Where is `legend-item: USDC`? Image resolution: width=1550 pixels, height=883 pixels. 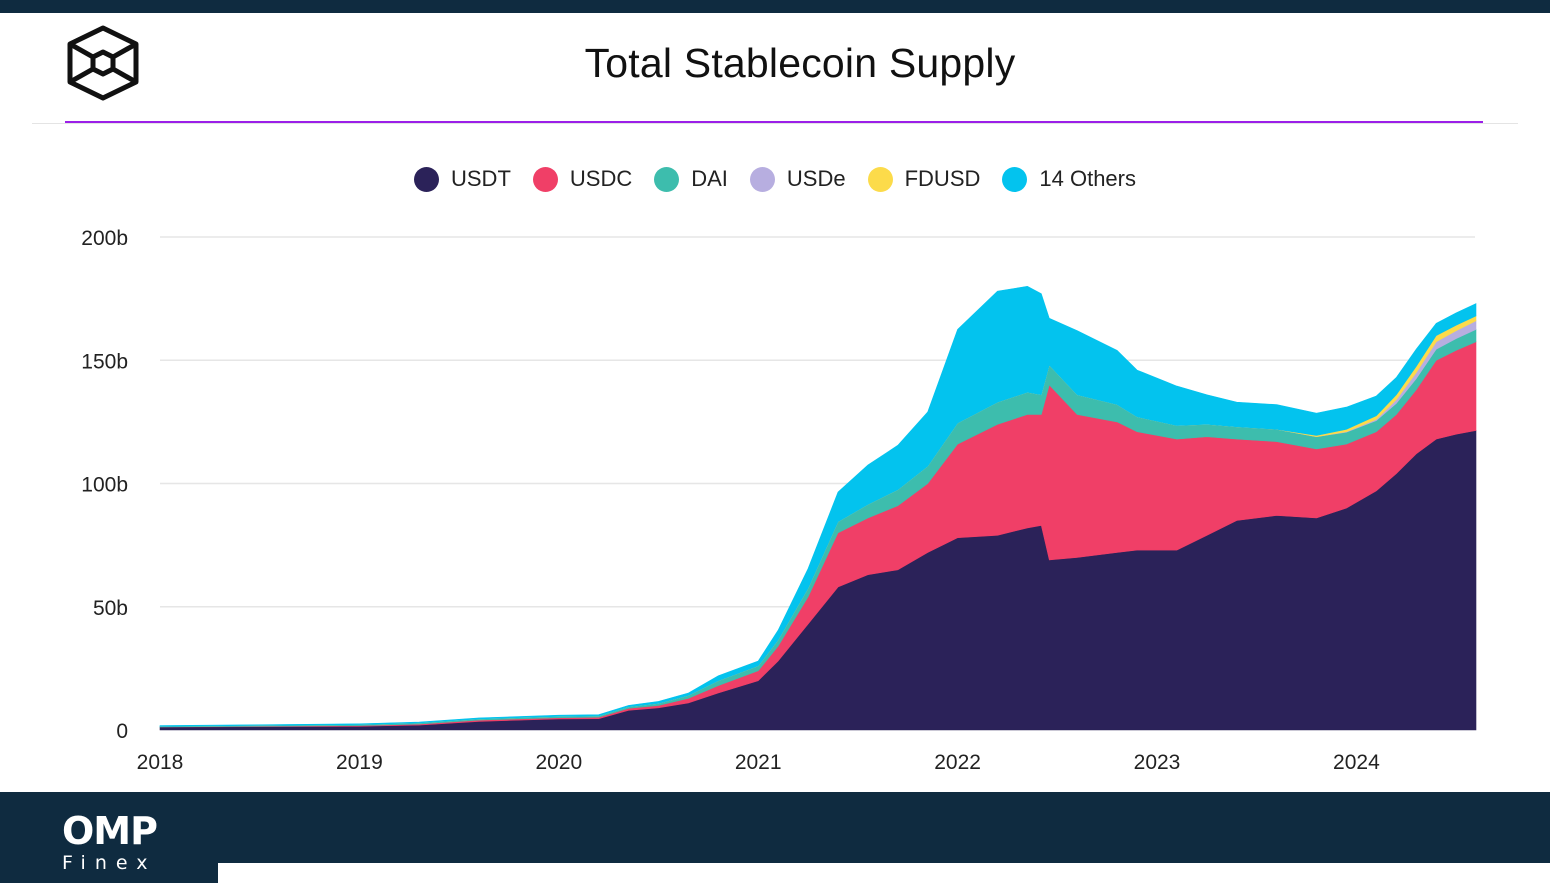 legend-item: USDC is located at coordinates (582, 179).